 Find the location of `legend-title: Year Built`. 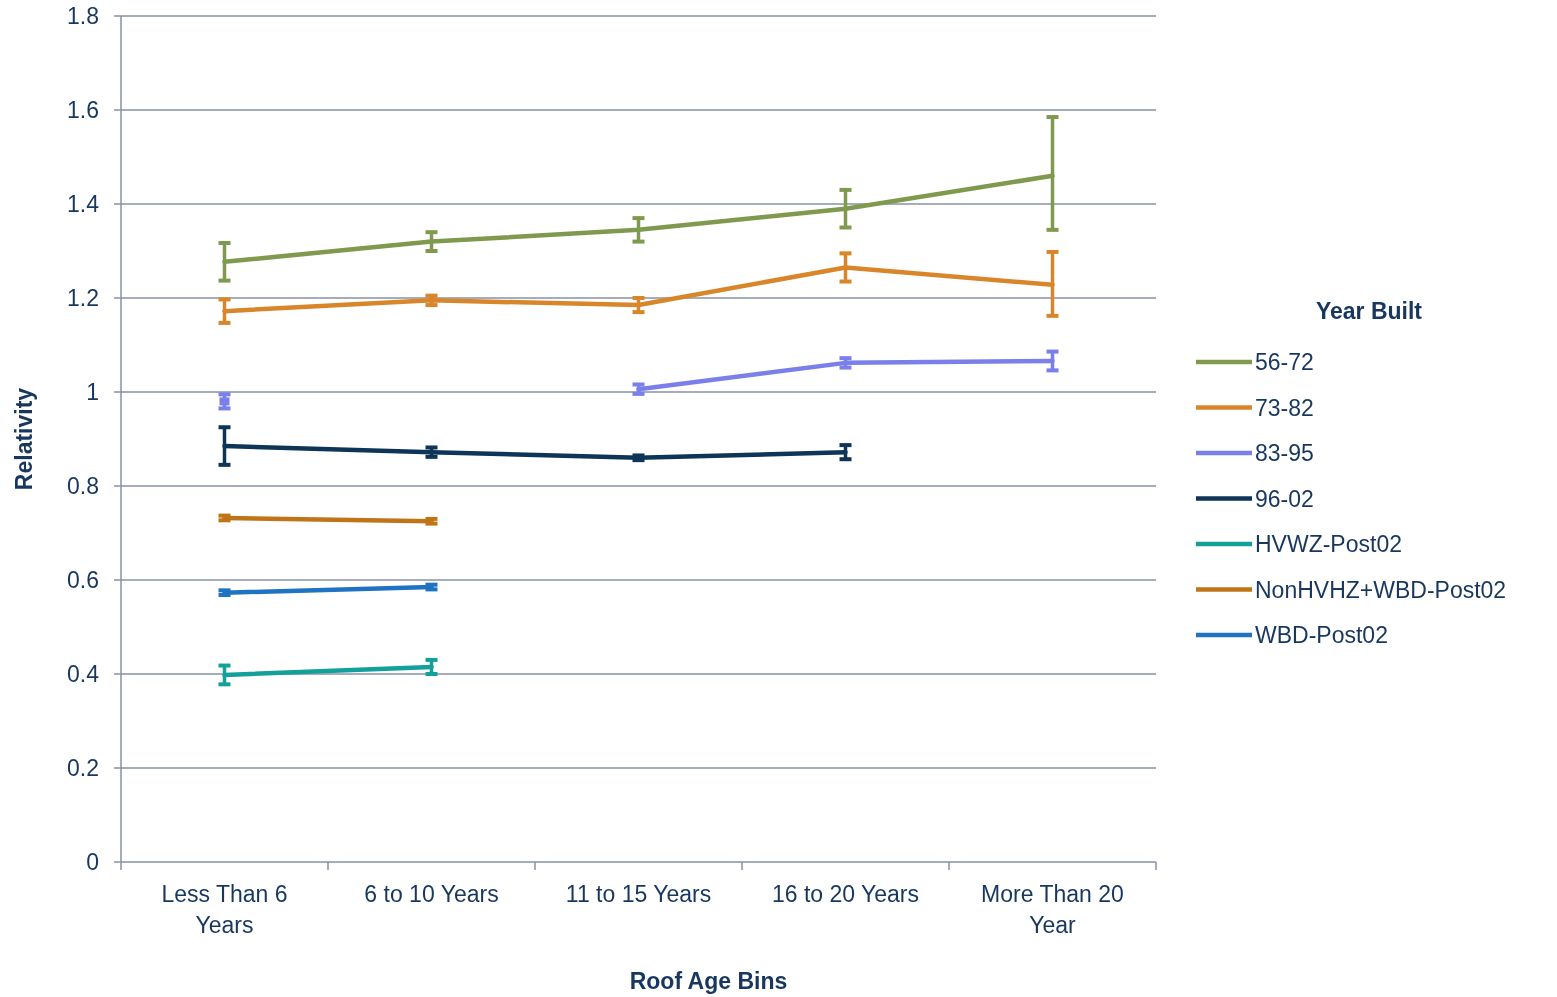

legend-title: Year Built is located at coordinates (1369, 311).